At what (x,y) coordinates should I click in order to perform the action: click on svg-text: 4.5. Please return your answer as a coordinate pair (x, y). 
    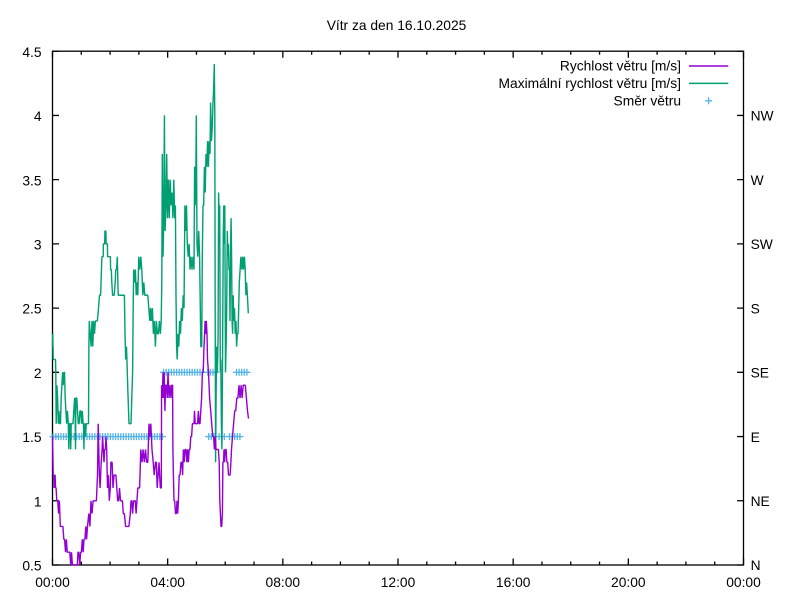
    Looking at the image, I should click on (32, 52).